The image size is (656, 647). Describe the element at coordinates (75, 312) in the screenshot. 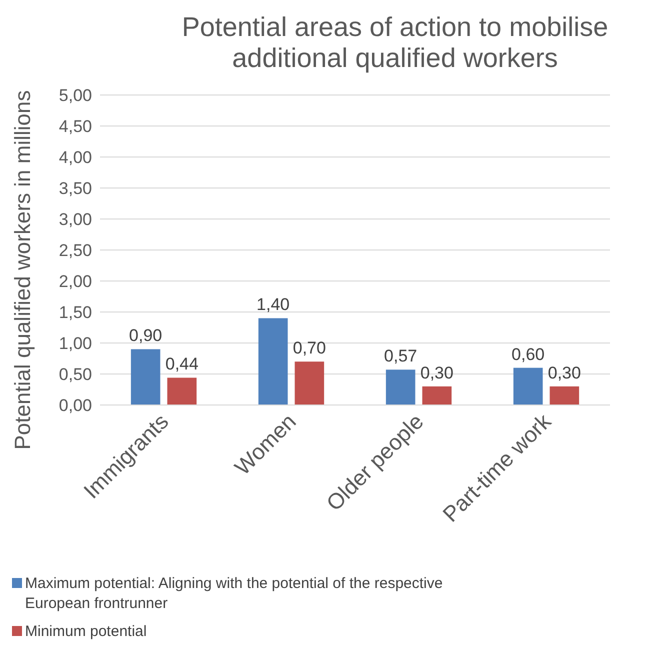

I see `y-tick-label: 1,50` at that location.